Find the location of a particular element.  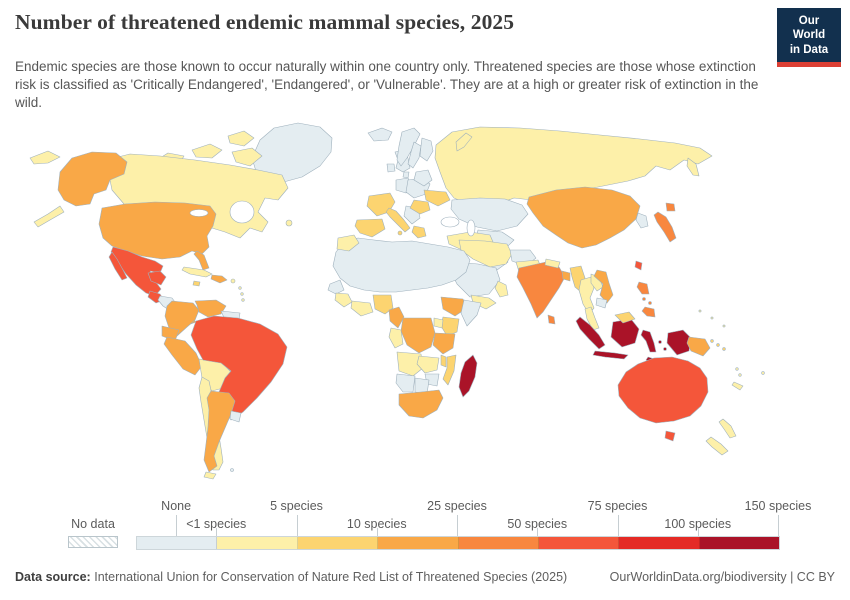

country-madagascar is located at coordinates (468, 376).